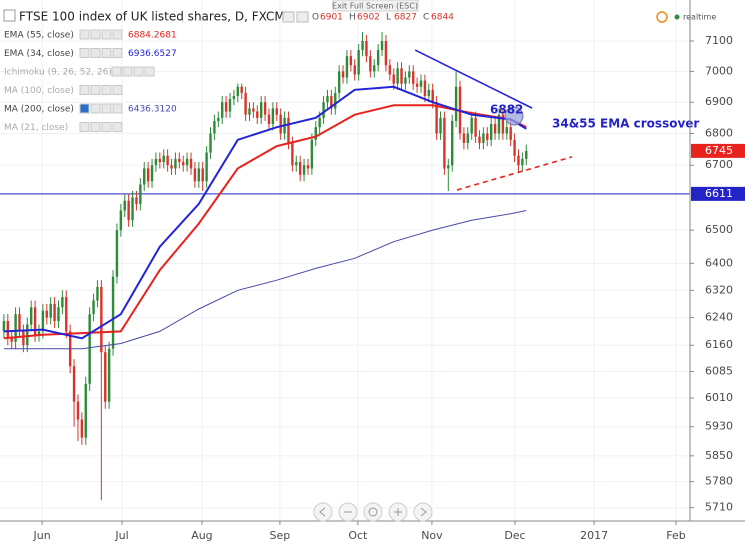 This screenshot has height=544, width=745. What do you see at coordinates (514, 173) in the screenshot?
I see `trendline` at bounding box center [514, 173].